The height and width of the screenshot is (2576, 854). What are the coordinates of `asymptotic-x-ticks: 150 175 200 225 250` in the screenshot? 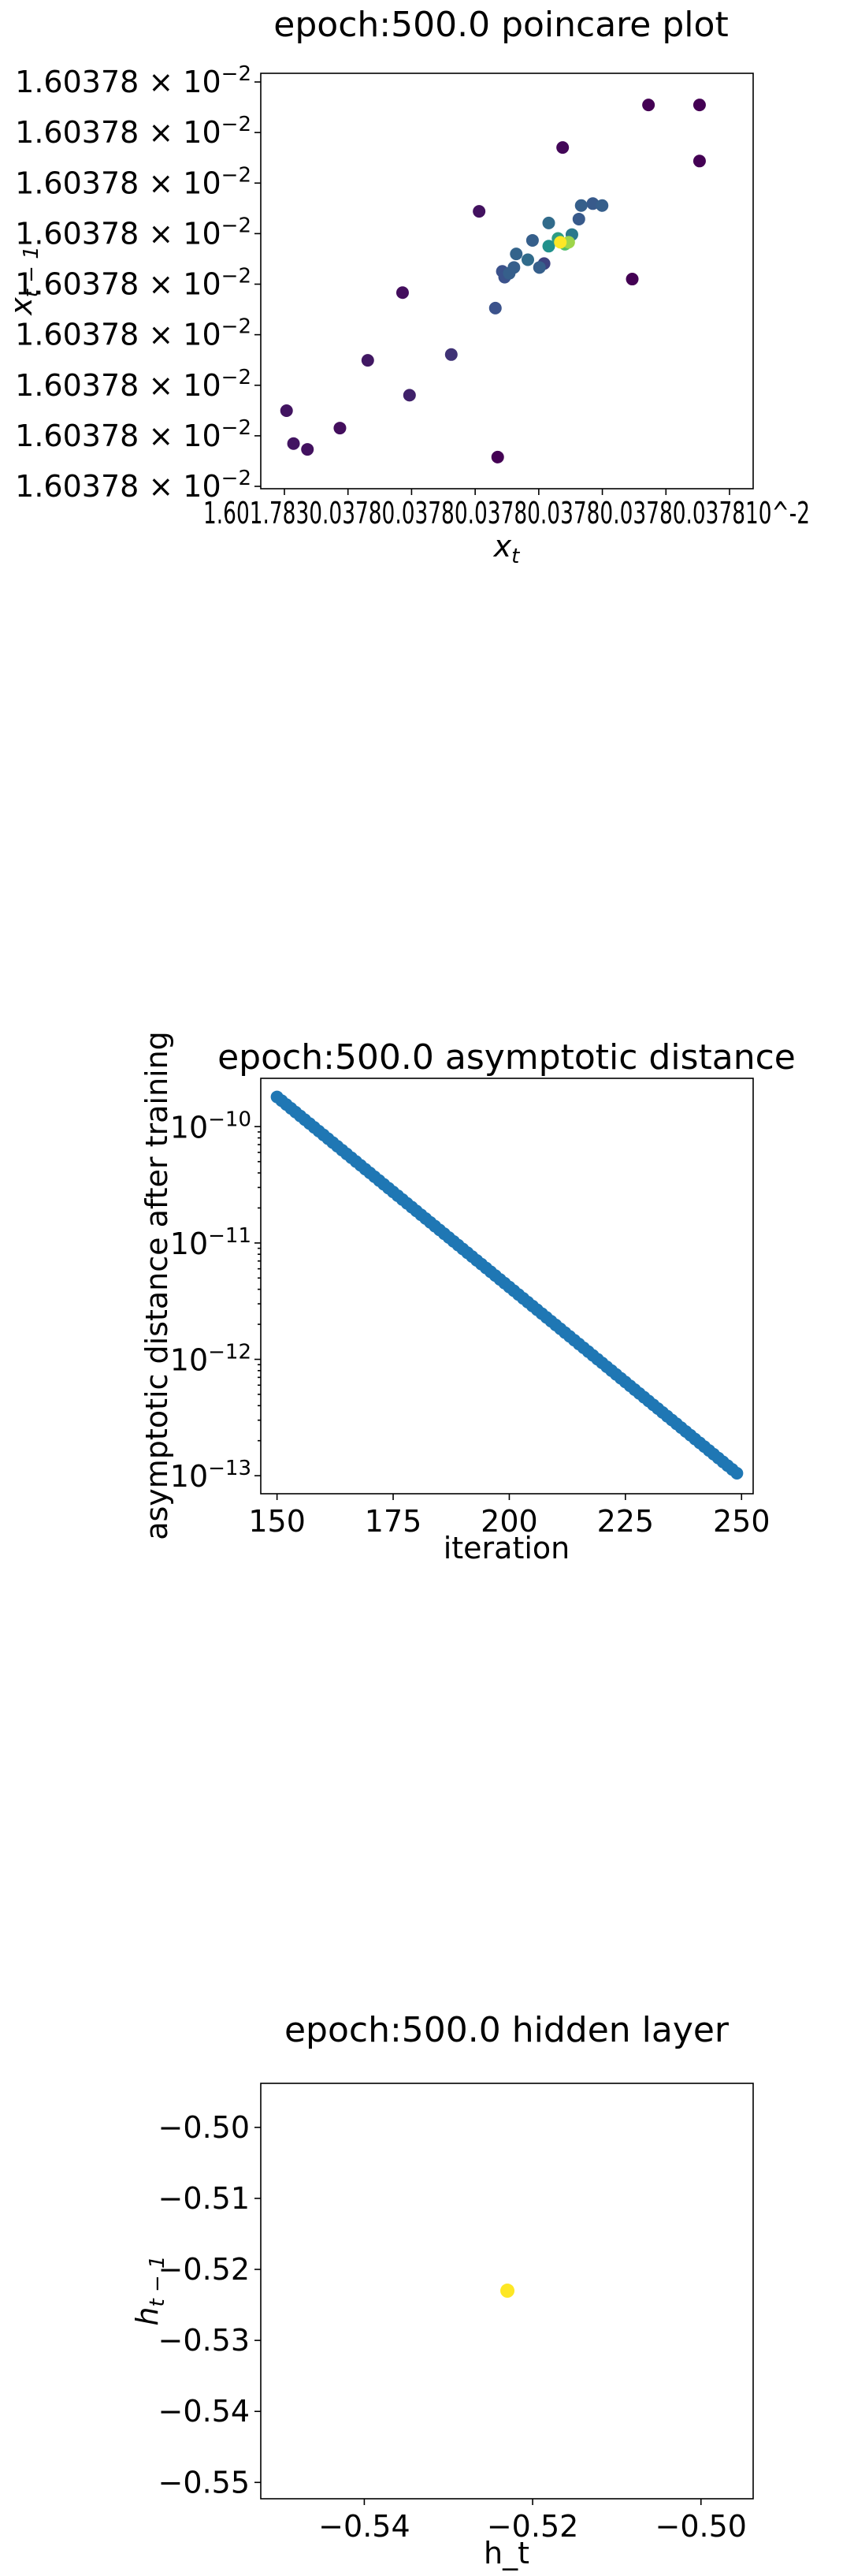 It's located at (509, 1516).